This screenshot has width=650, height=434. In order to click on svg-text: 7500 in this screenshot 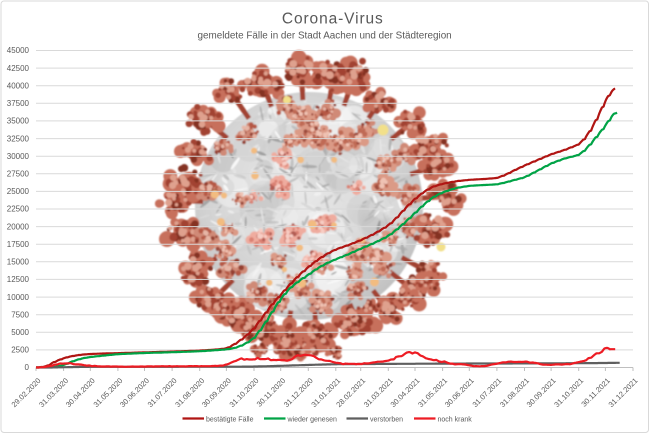, I will do `click(20, 314)`.